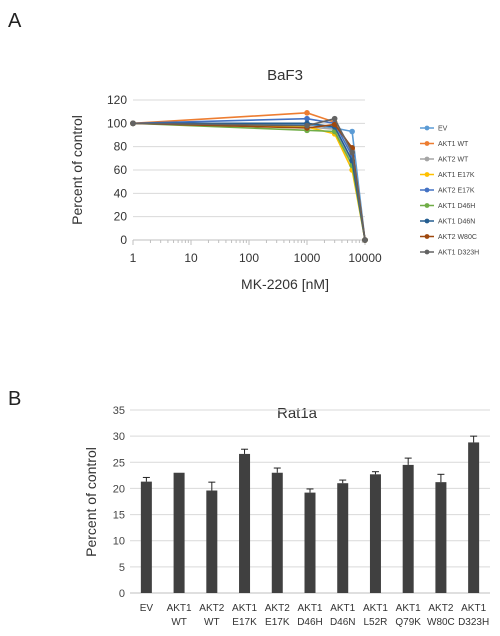 The width and height of the screenshot is (500, 636). I want to click on legend-label: EV, so click(443, 129).